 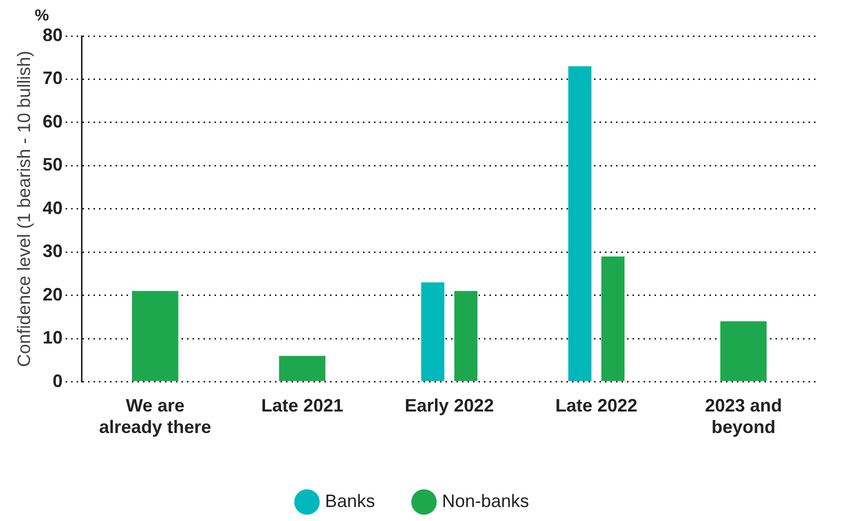 I want to click on y-tick-label: 70, so click(x=52, y=78).